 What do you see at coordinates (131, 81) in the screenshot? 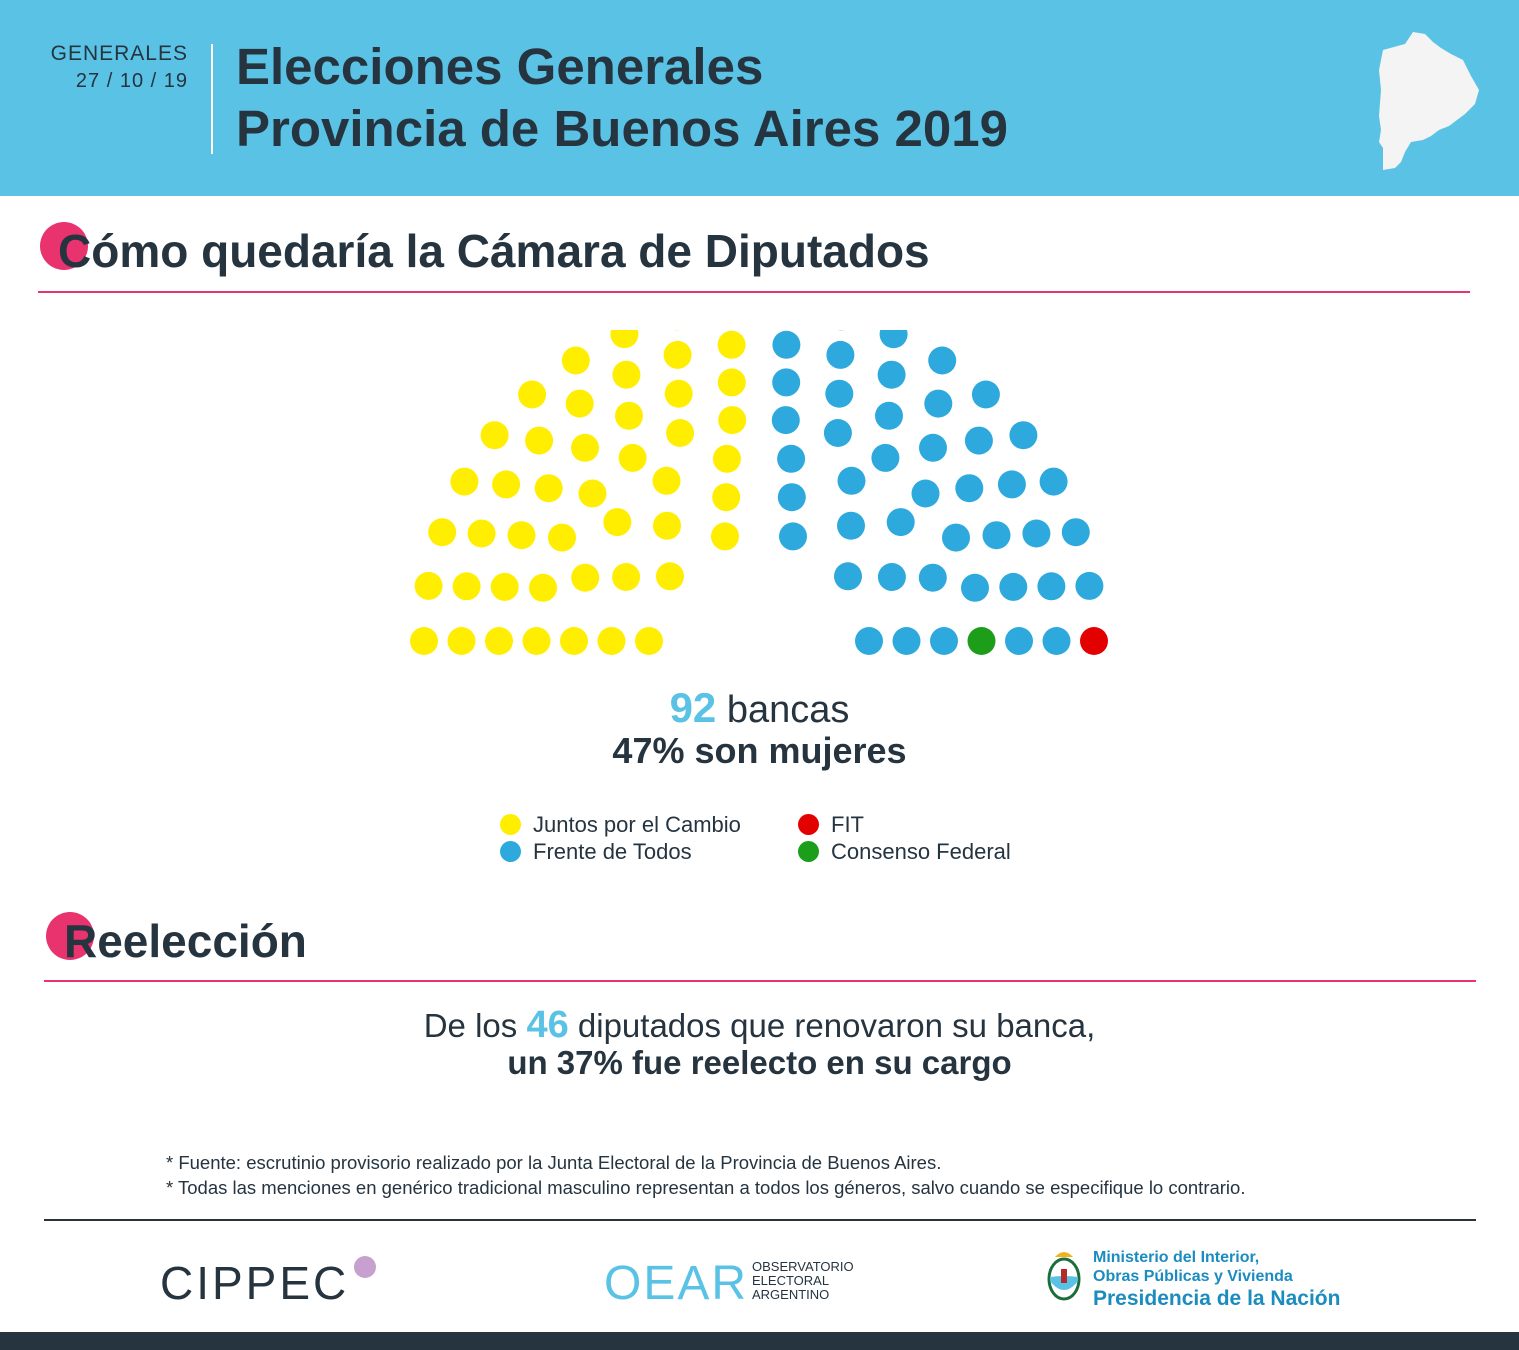
I see `election-date: 27 / 10 / 19` at bounding box center [131, 81].